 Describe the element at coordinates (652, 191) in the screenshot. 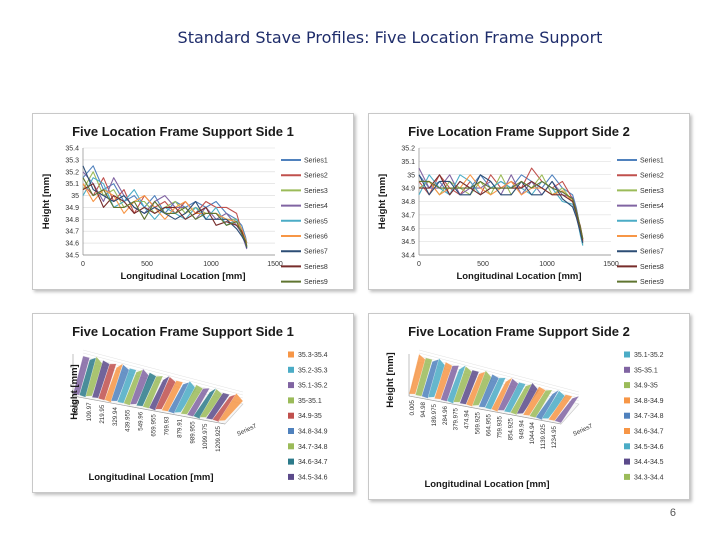

I see `legend-entry: Series3` at that location.